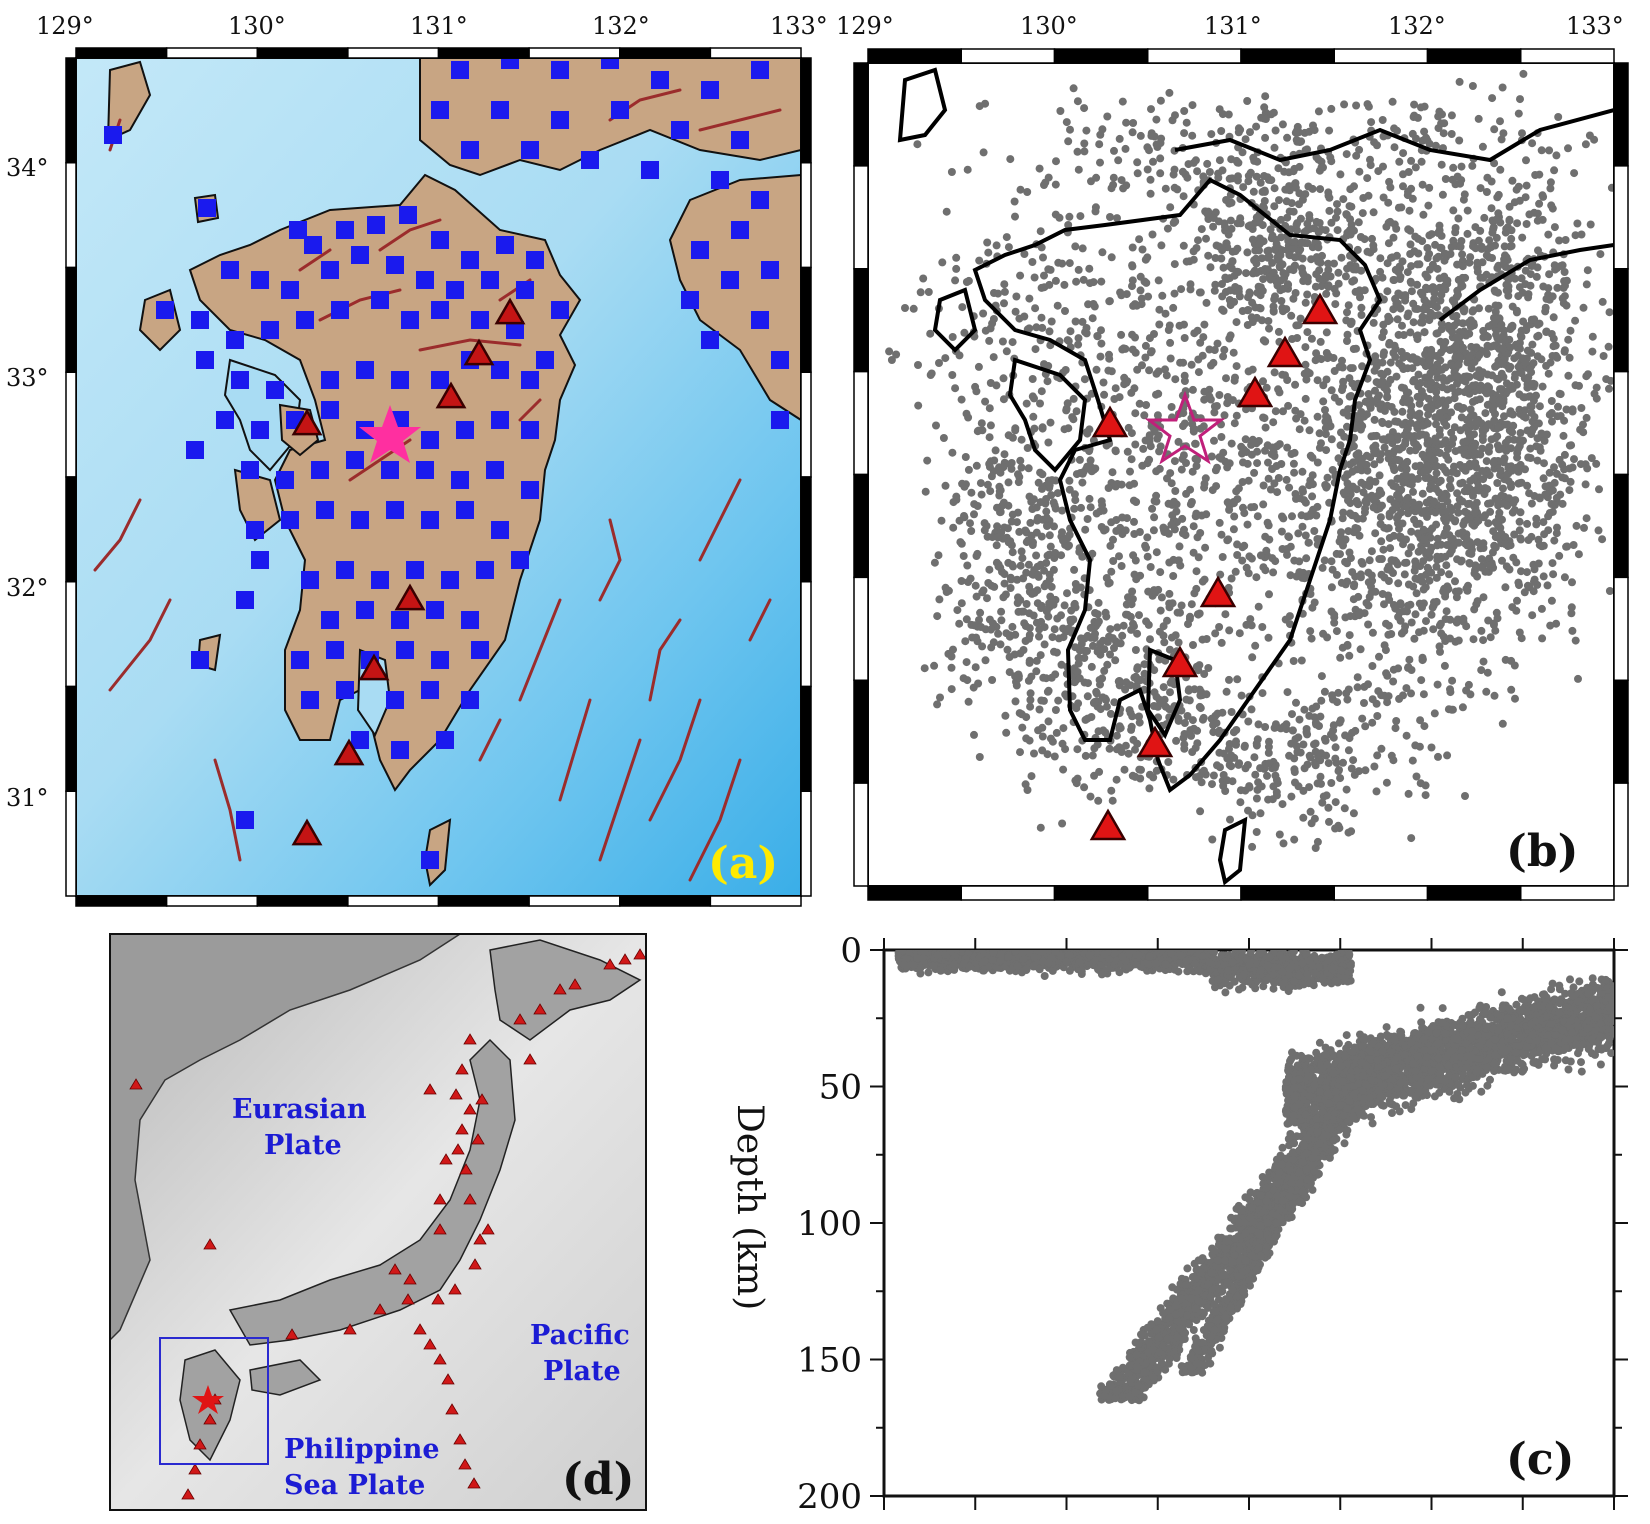 This screenshot has height=1524, width=1650. What do you see at coordinates (1177, 485) in the screenshot?
I see `kyushu-coastline` at bounding box center [1177, 485].